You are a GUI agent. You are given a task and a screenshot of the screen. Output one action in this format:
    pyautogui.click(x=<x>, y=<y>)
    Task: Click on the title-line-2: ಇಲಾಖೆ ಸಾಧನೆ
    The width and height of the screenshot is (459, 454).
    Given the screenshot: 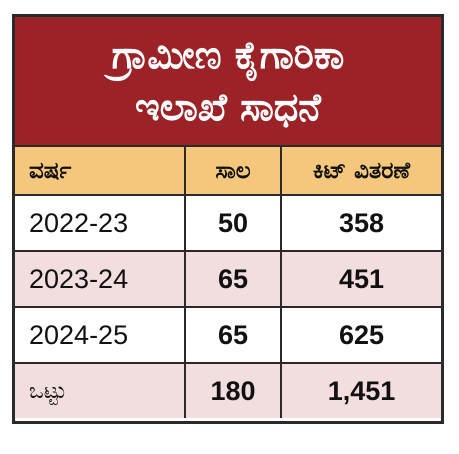 What is the action you would take?
    pyautogui.click(x=228, y=107)
    